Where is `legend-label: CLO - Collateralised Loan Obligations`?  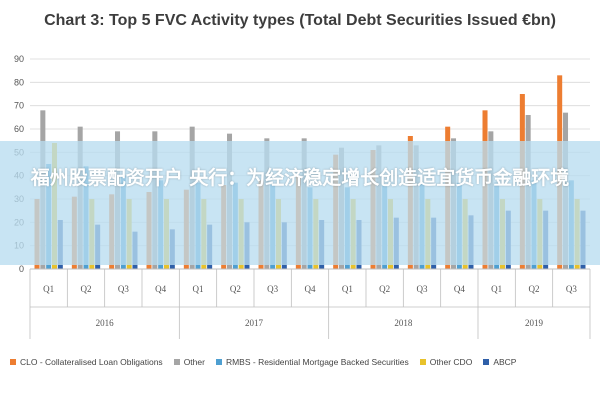 legend-label: CLO - Collateralised Loan Obligations is located at coordinates (91, 362).